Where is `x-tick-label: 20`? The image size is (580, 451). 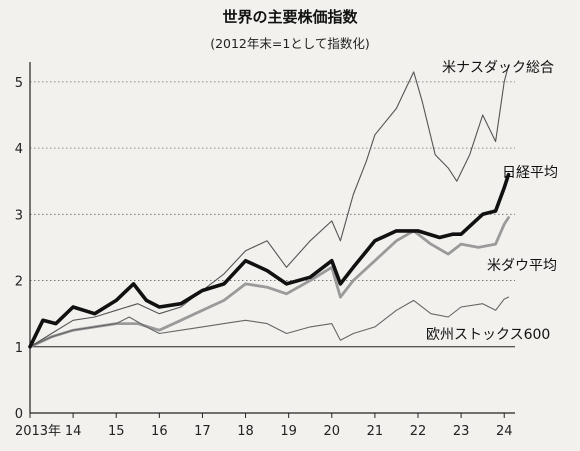
x-tick-label: 20 is located at coordinates (332, 431).